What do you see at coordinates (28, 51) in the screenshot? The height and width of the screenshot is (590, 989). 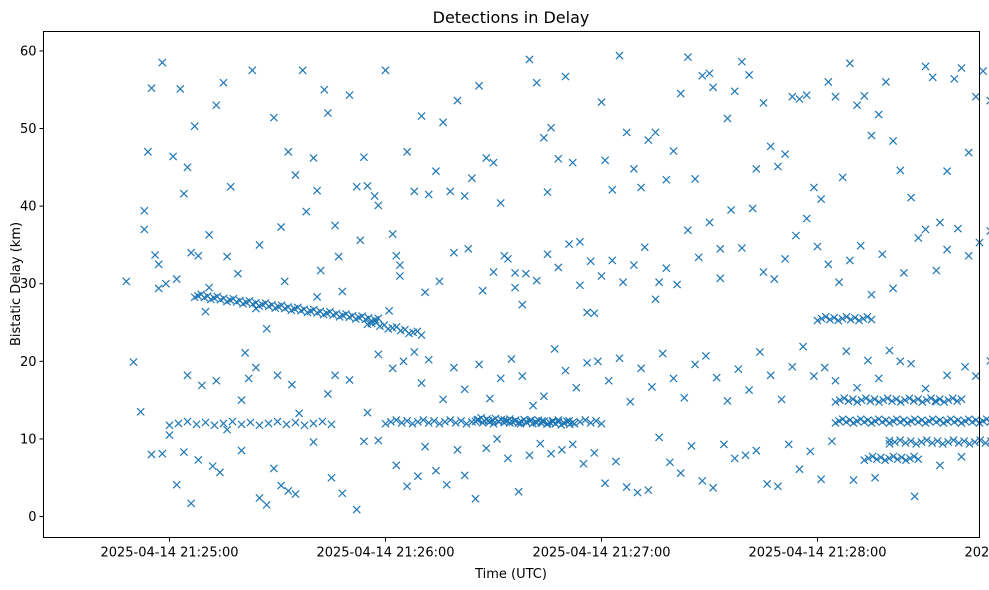 I see `y-tick-label: 60` at bounding box center [28, 51].